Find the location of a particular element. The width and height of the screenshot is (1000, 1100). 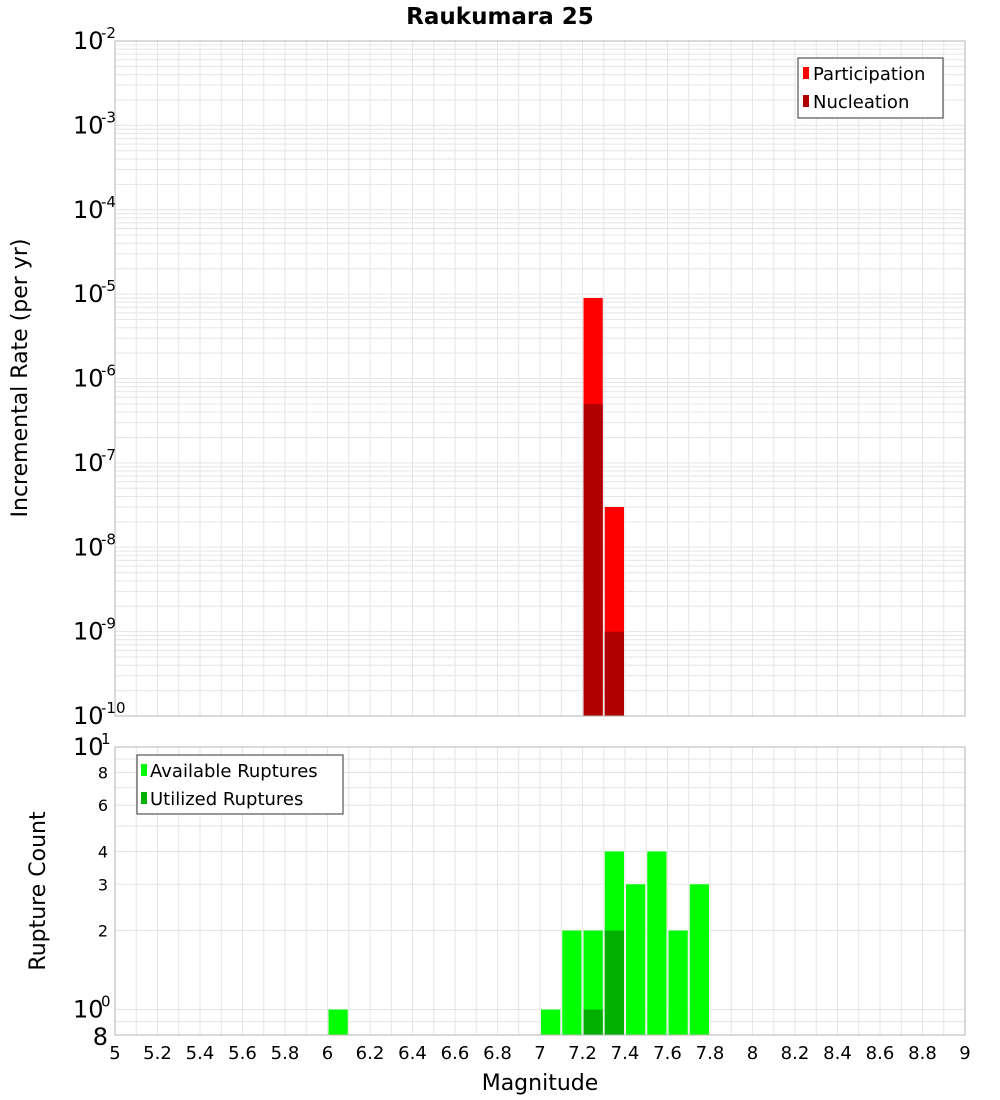

magnitude-x-tick-label: 7.8 is located at coordinates (710, 1053).